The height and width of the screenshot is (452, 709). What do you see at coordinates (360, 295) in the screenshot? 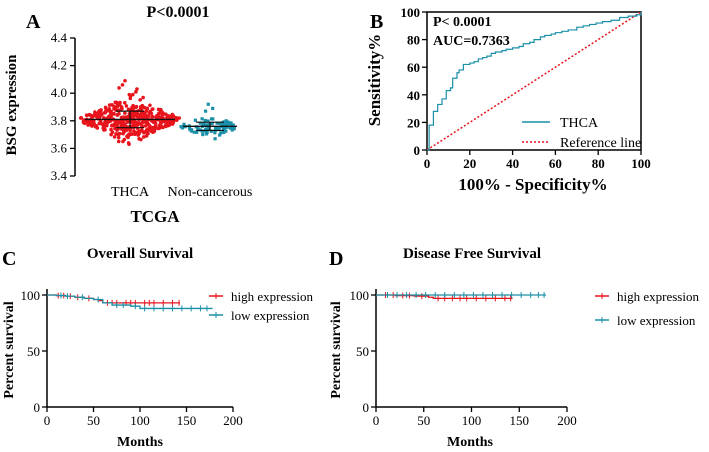
I see `panel-d-ytick-label: 100` at bounding box center [360, 295].